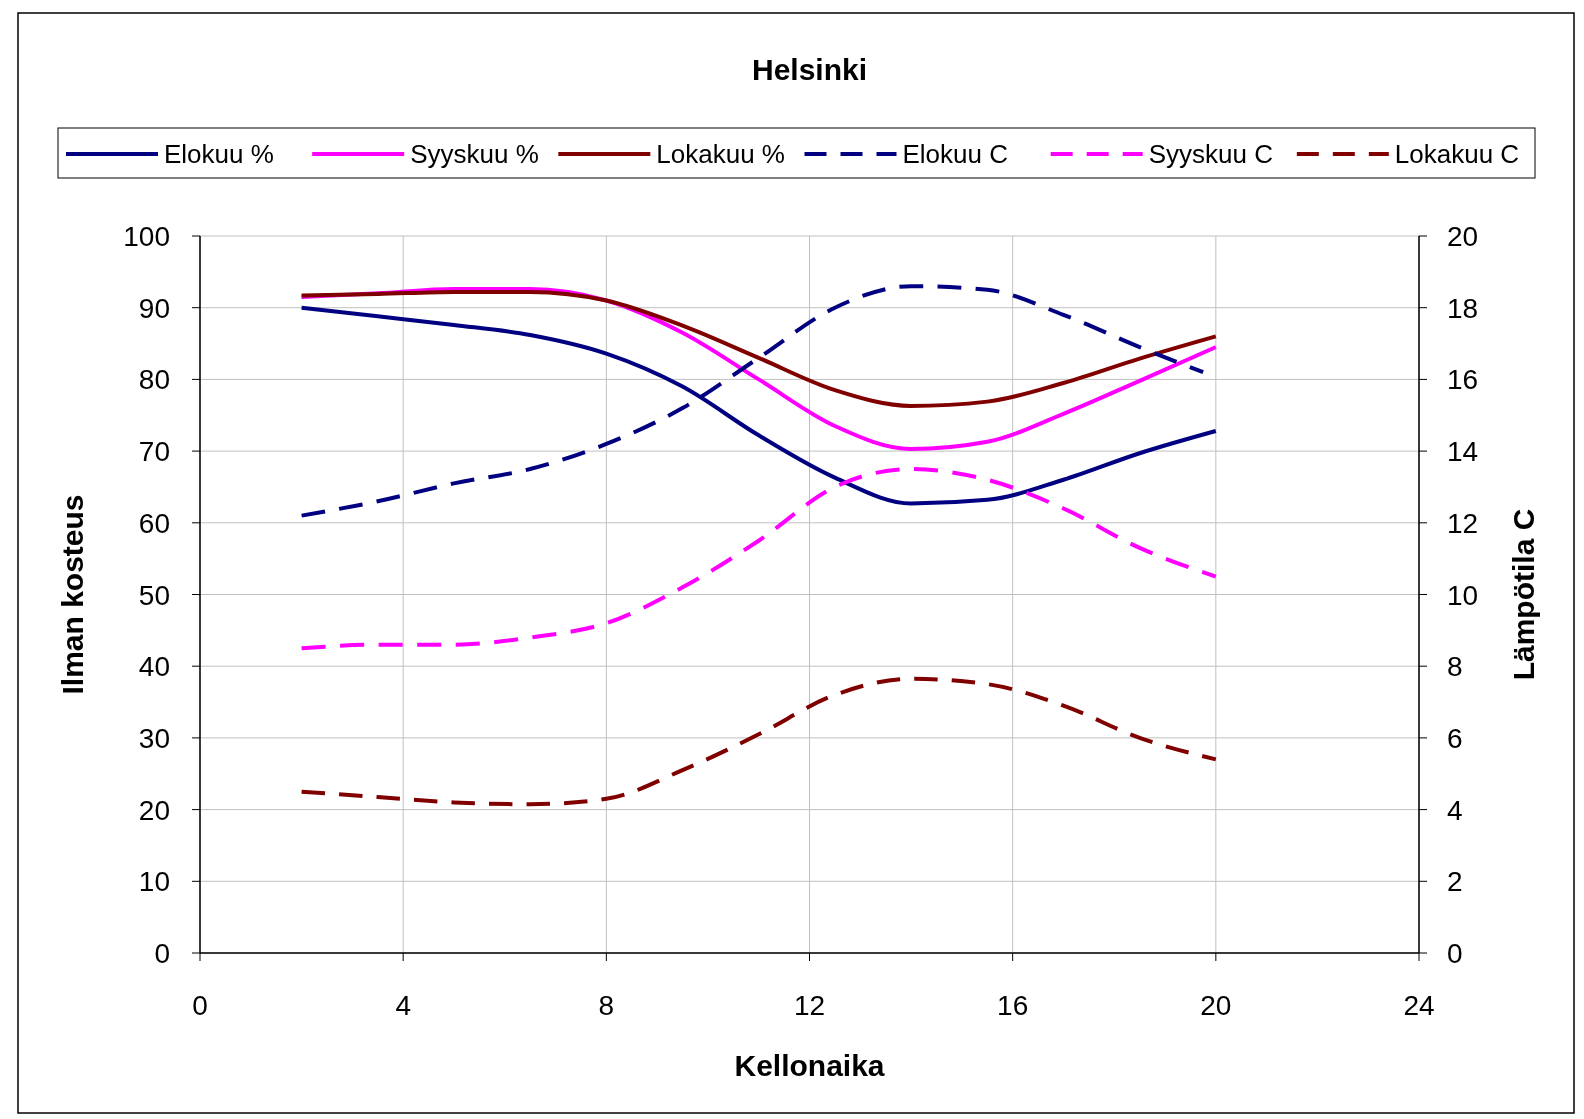 The width and height of the screenshot is (1584, 1119). I want to click on y2-axis-title: Lämpötila C, so click(1523, 594).